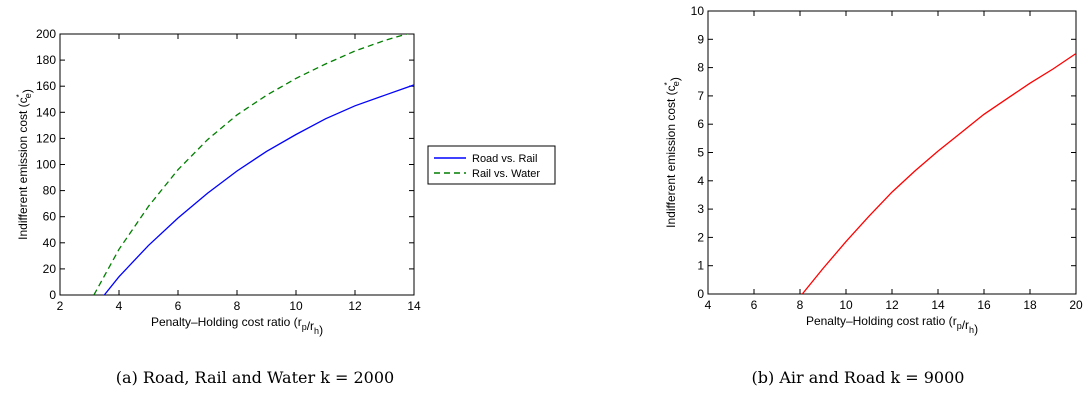 This screenshot has width=1090, height=394. I want to click on caption-b: (b) Air and Road k = 9000, so click(858, 377).